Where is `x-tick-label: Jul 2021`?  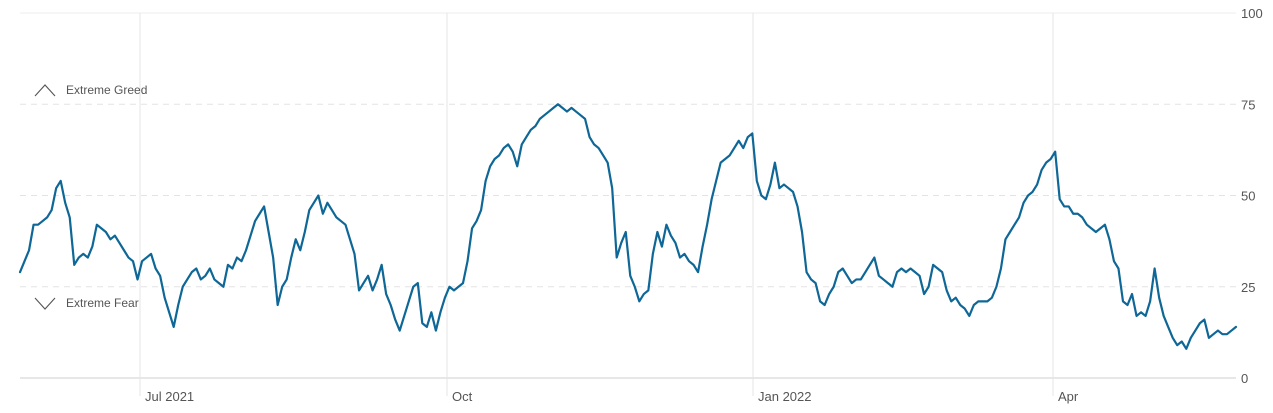 x-tick-label: Jul 2021 is located at coordinates (169, 396).